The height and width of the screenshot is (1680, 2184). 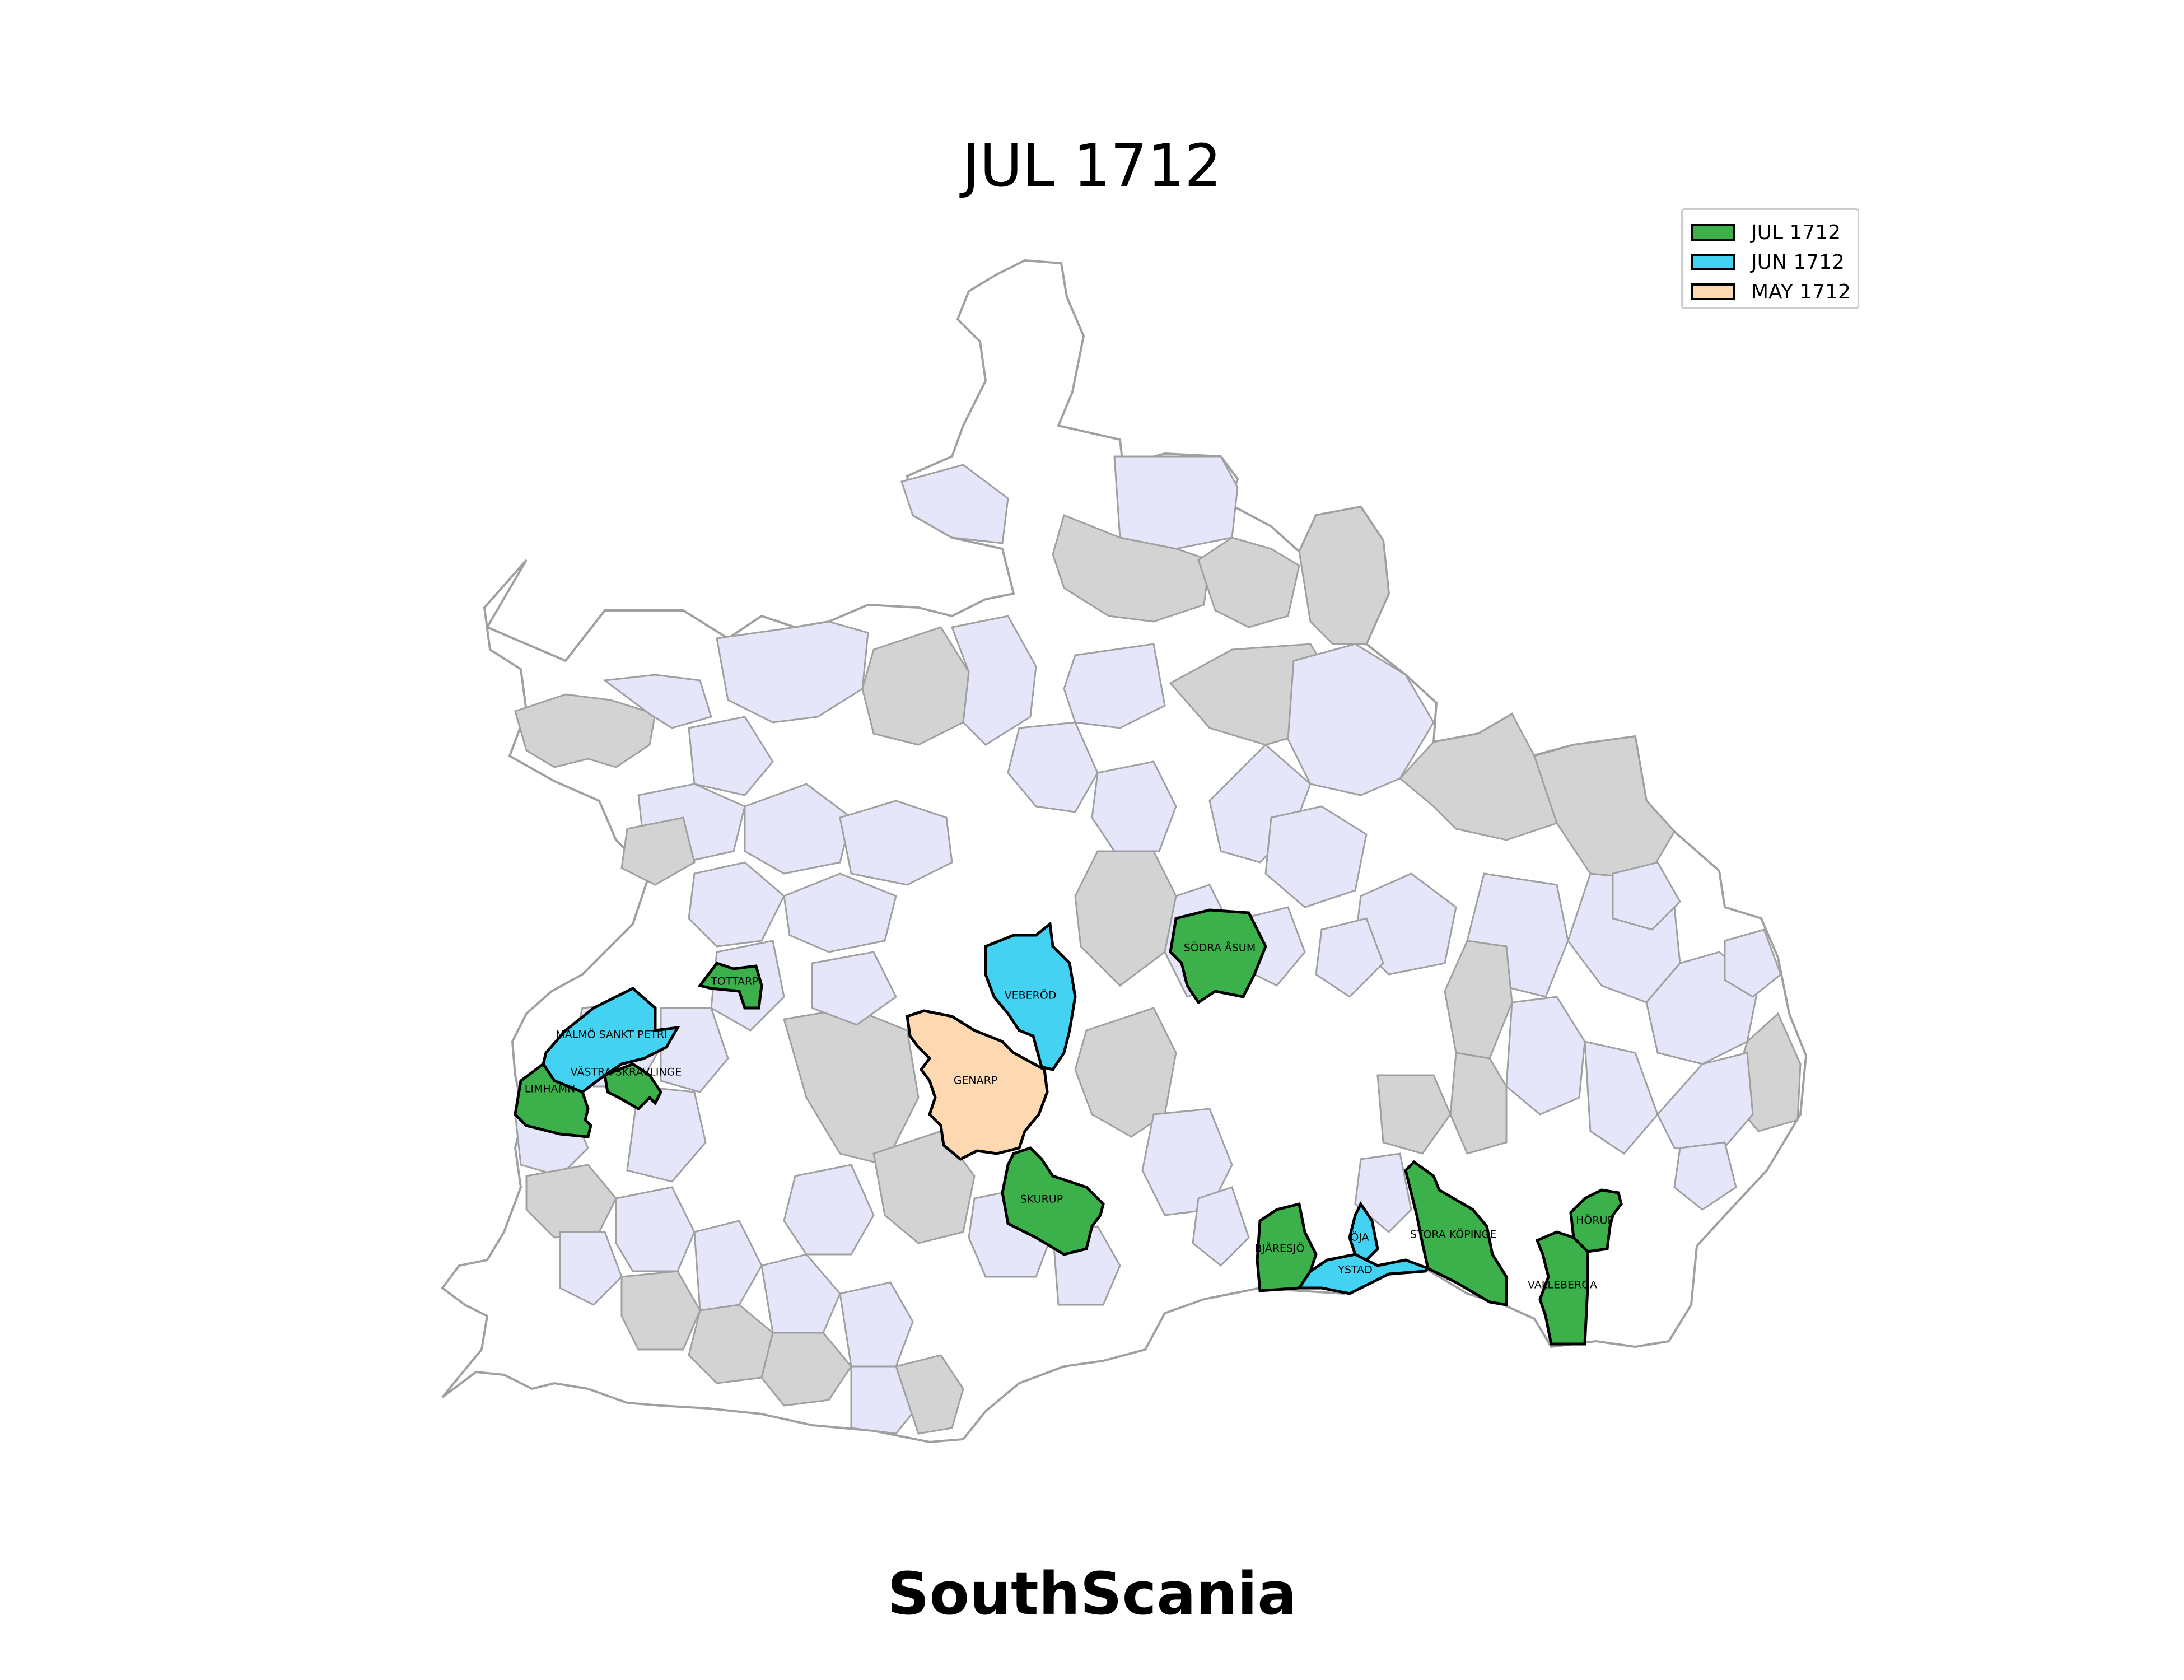 What do you see at coordinates (1092, 166) in the screenshot?
I see `map-title: JUL 1712` at bounding box center [1092, 166].